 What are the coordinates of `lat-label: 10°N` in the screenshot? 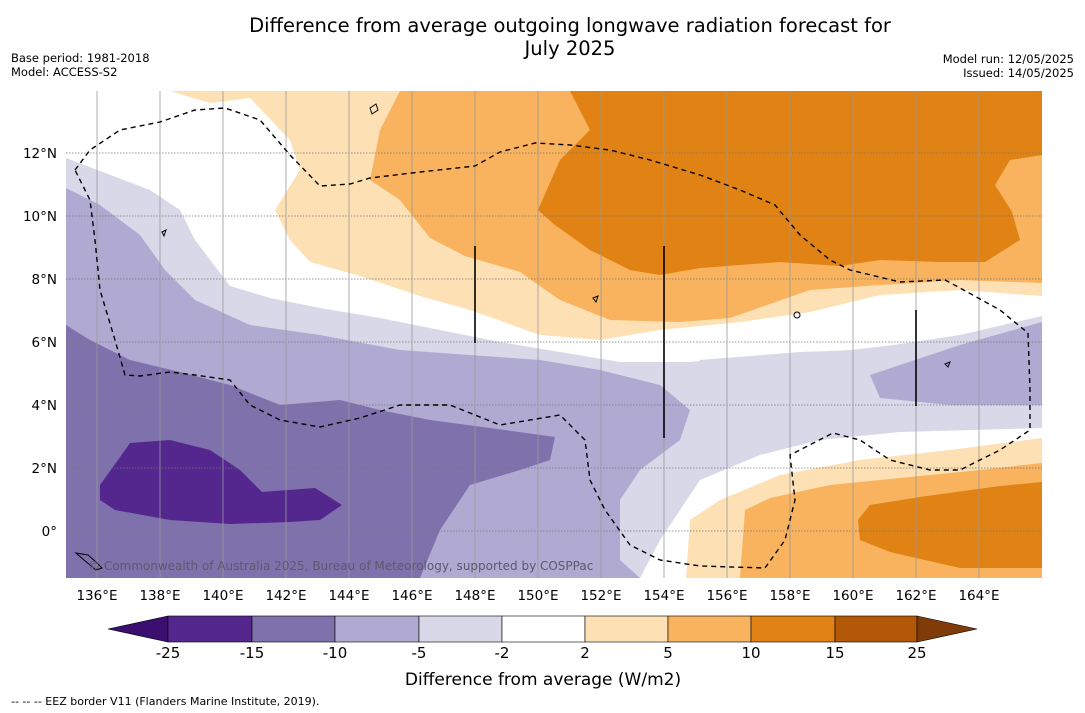 It's located at (40, 217).